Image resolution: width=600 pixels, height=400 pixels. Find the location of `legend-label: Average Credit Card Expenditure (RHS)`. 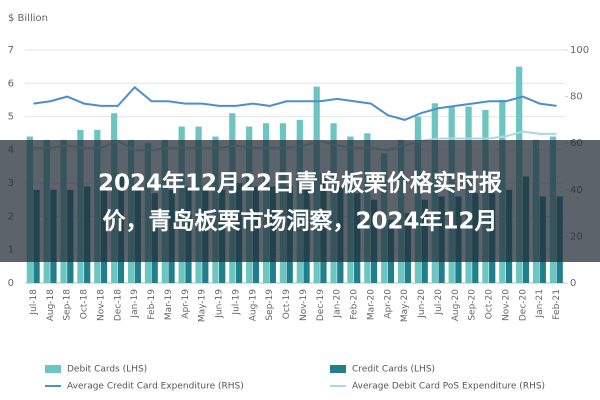

legend-label: Average Credit Card Expenditure (RHS) is located at coordinates (155, 387).